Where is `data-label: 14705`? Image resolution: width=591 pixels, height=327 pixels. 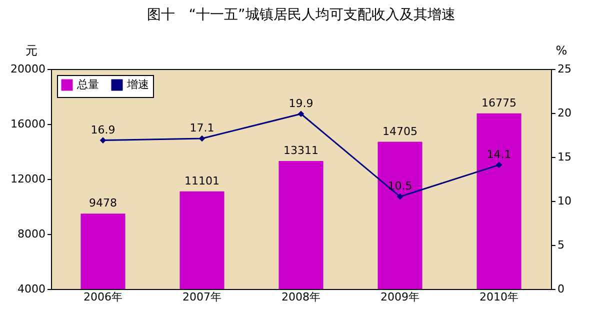
data-label: 14705 is located at coordinates (400, 131).